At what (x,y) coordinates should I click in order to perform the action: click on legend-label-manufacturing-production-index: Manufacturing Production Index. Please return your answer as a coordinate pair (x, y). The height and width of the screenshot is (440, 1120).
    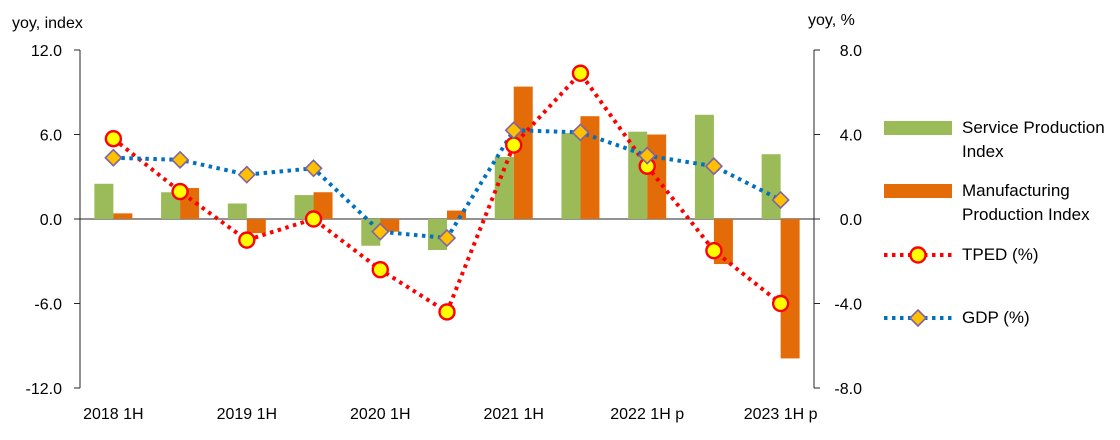
    Looking at the image, I should click on (1026, 202).